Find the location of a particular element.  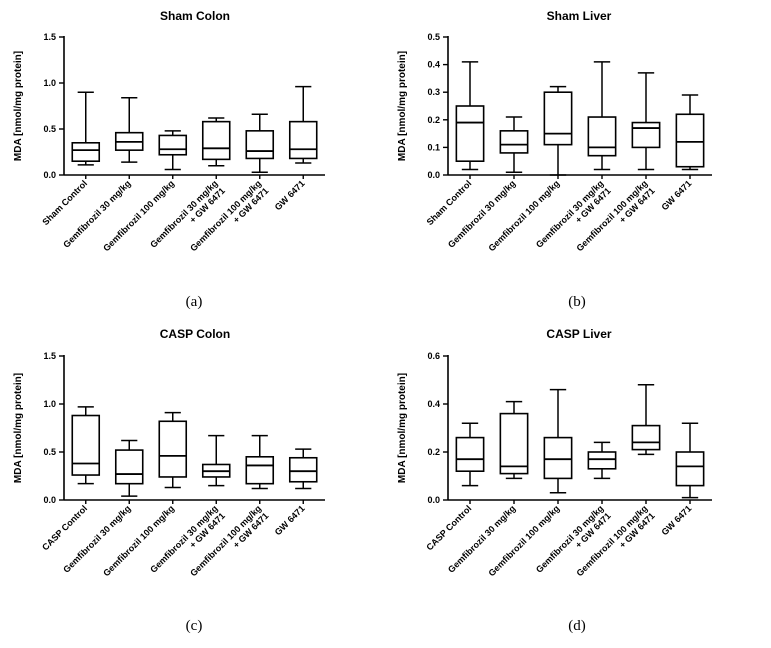

chart-title: CASP Colon is located at coordinates (195, 334).